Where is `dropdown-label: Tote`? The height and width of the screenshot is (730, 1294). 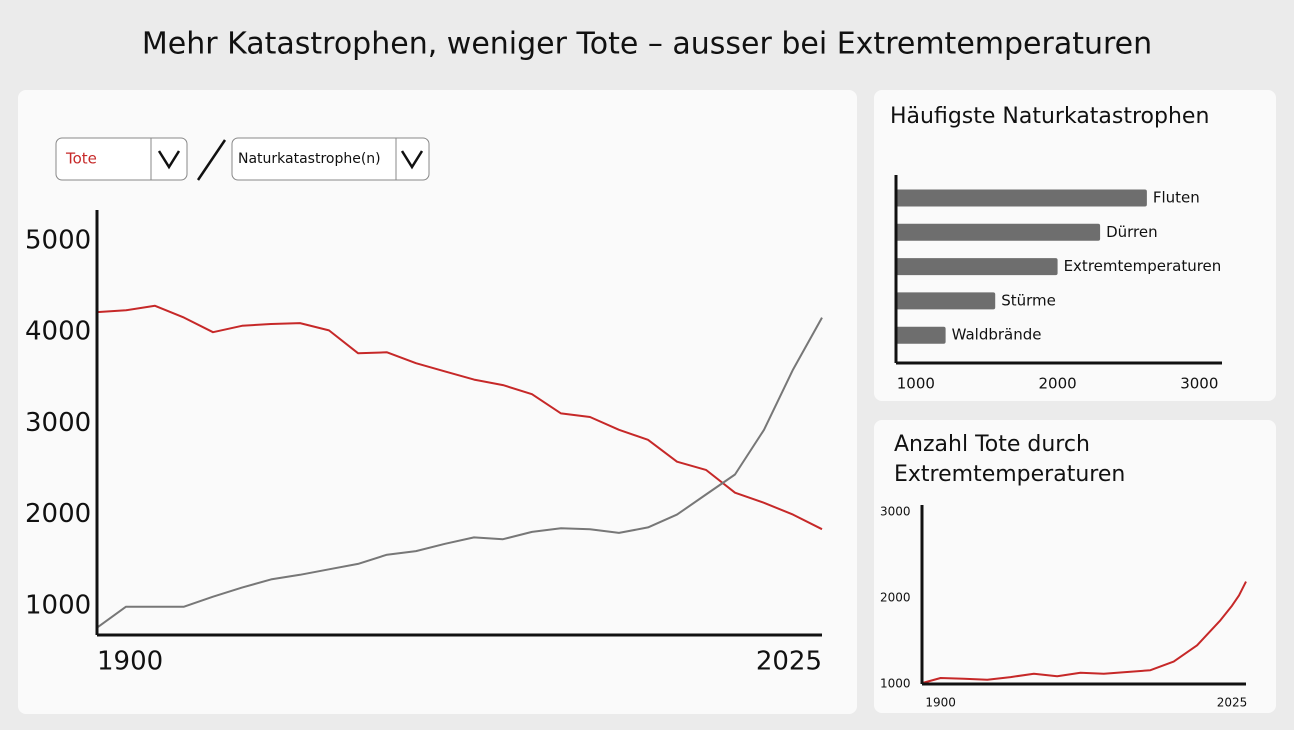
dropdown-label: Tote is located at coordinates (81, 159).